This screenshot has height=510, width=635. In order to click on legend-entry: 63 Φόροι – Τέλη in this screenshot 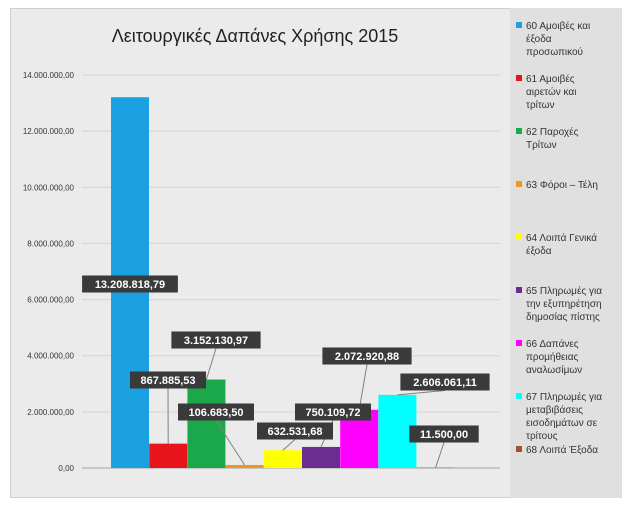, I will do `click(562, 185)`.